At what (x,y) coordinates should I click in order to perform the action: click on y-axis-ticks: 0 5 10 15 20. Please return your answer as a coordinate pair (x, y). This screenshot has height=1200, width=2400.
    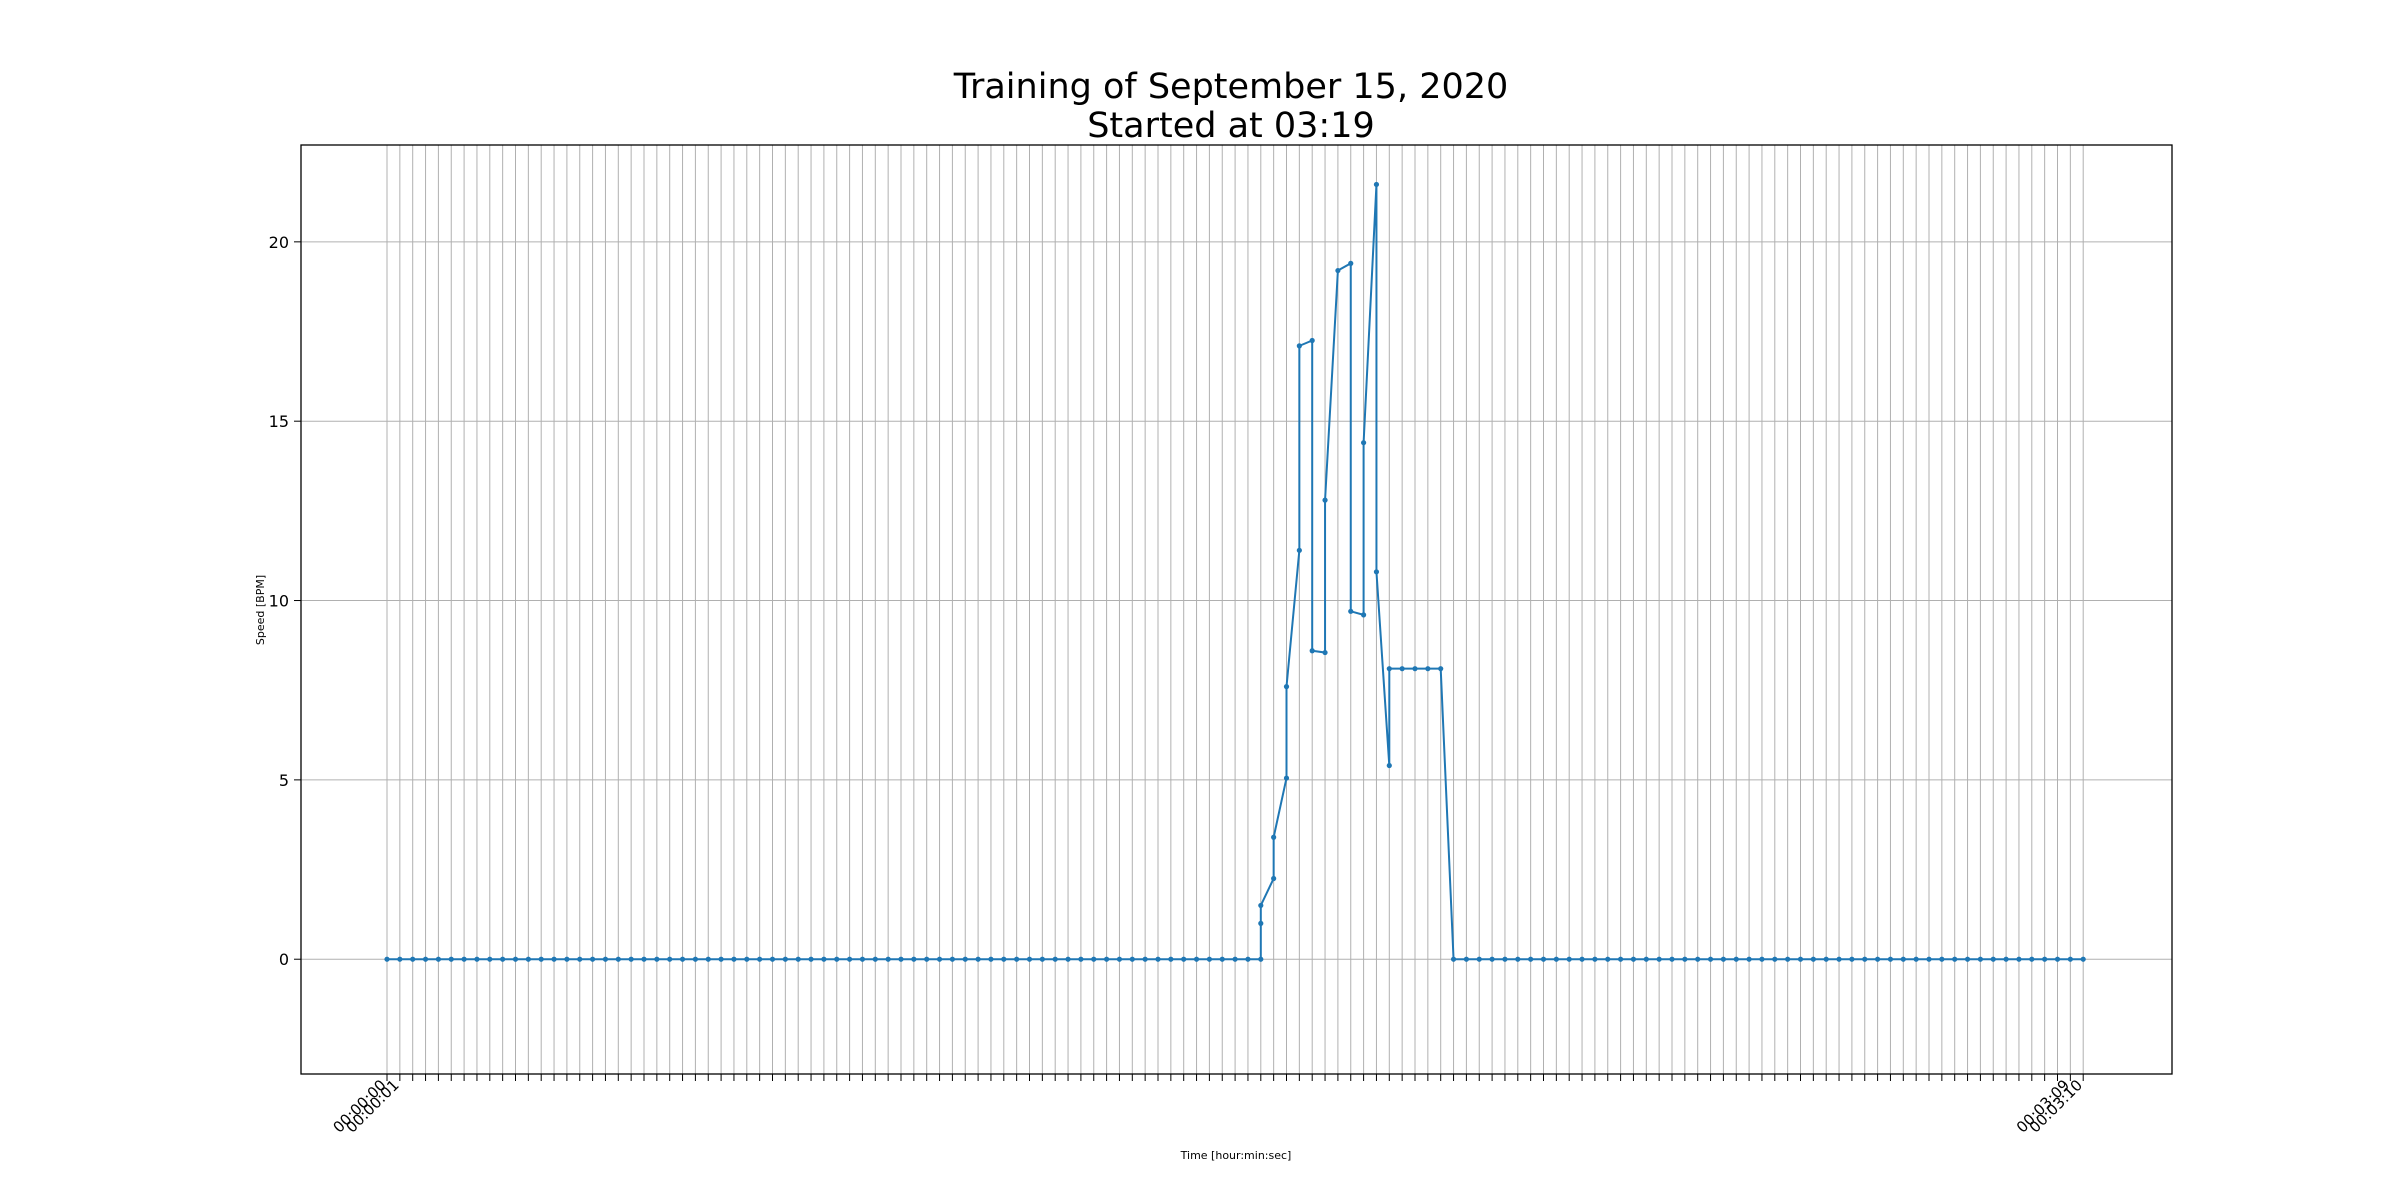
    Looking at the image, I should click on (285, 601).